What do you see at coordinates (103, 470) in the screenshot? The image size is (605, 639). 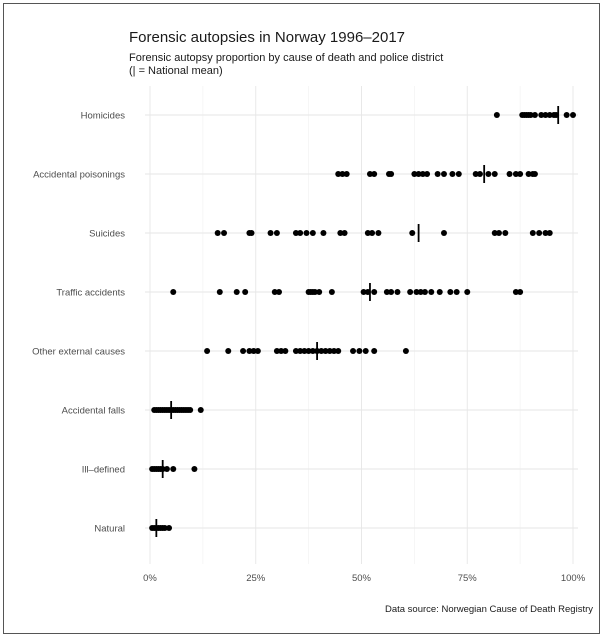 I see `y-tick-label: Ill–defined` at bounding box center [103, 470].